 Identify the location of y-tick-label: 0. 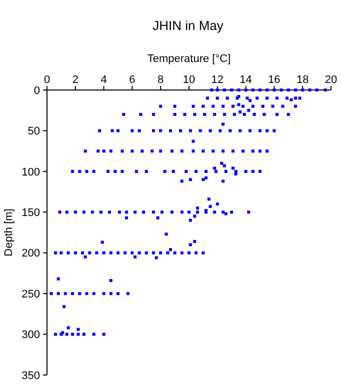
(37, 90).